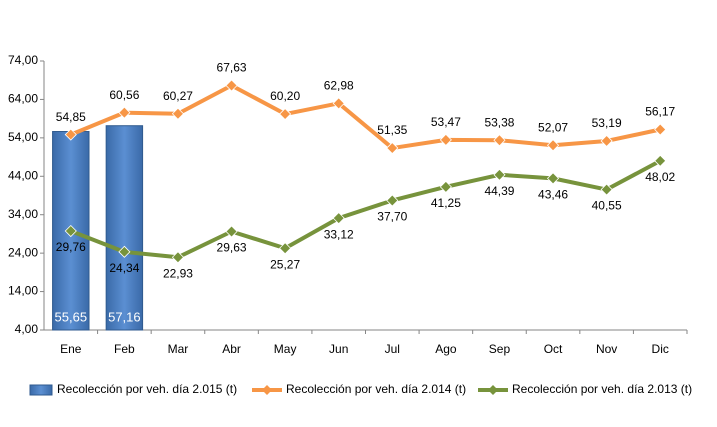 The height and width of the screenshot is (427, 717). I want to click on value-label: 25,27, so click(285, 264).